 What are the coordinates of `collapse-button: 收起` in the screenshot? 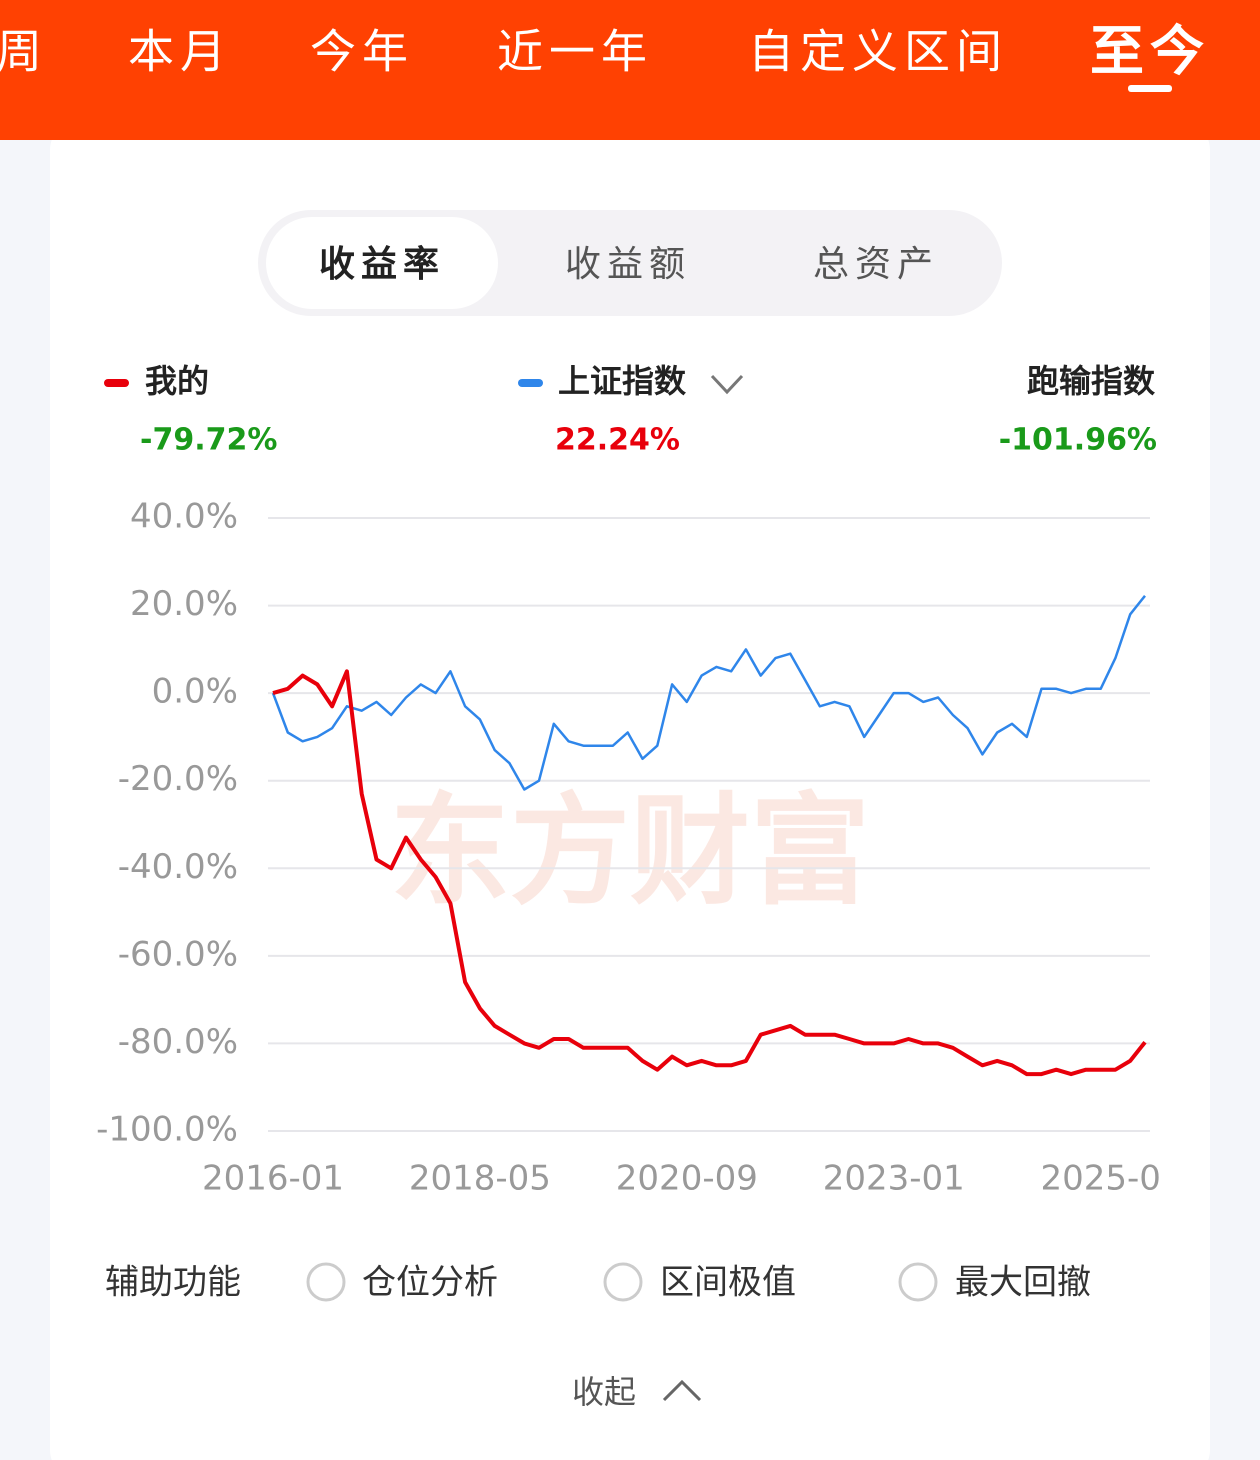 It's located at (604, 1392).